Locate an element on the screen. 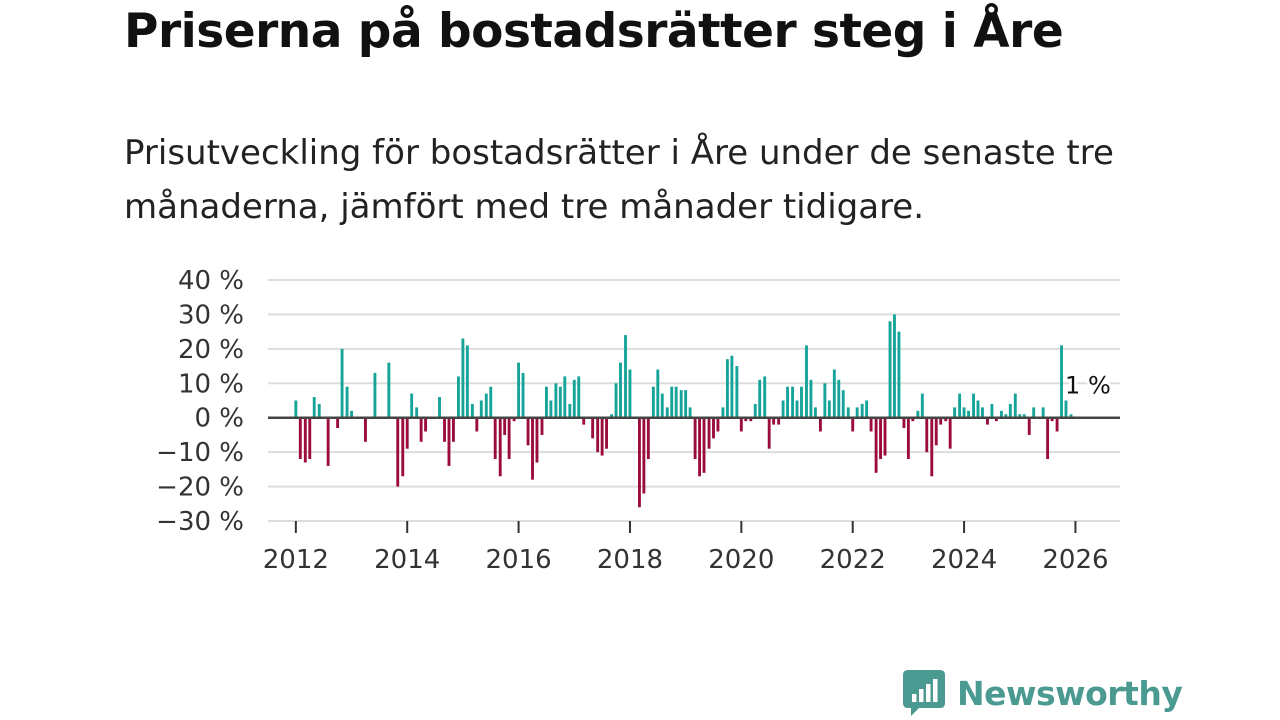 This screenshot has height=720, width=1280. newsworthy-logo-icon is located at coordinates (924, 693).